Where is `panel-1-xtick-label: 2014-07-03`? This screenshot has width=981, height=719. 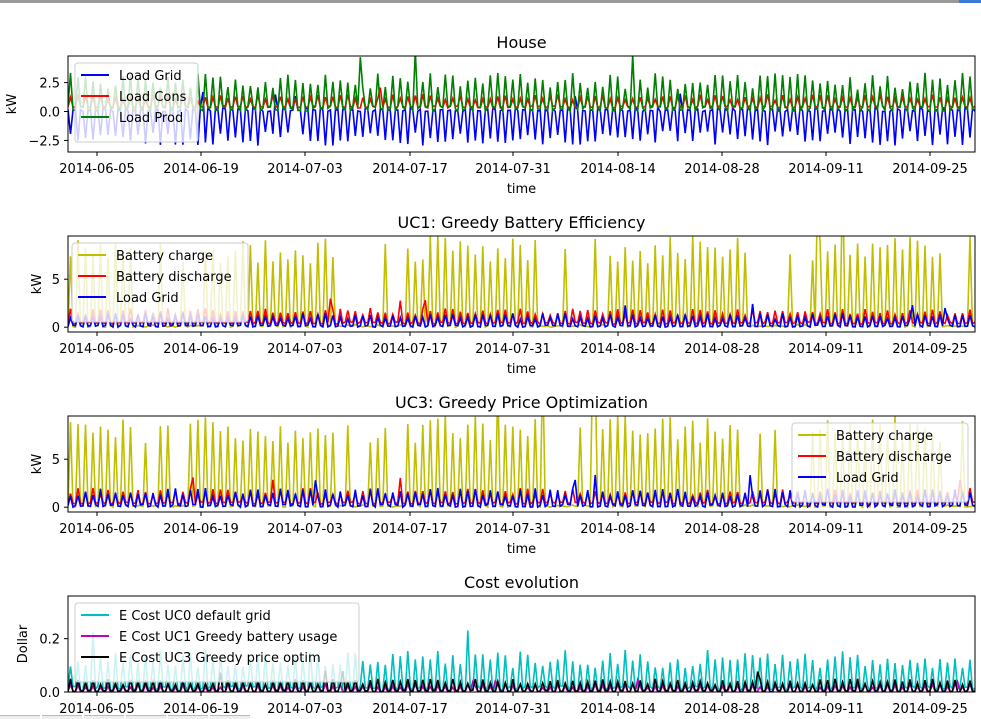 panel-1-xtick-label: 2014-07-03 is located at coordinates (305, 169).